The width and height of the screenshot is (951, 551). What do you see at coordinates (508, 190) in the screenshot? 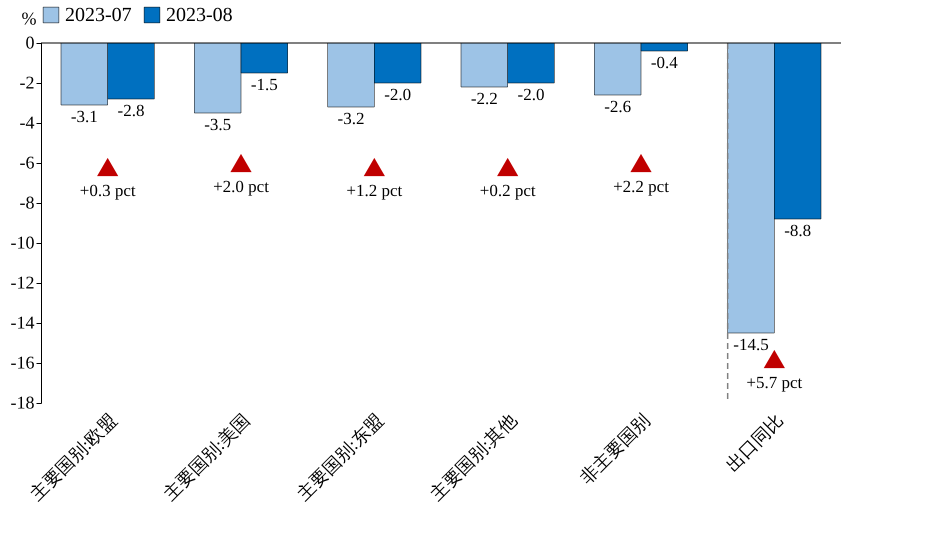
I see `annotation: +0.2 pct` at bounding box center [508, 190].